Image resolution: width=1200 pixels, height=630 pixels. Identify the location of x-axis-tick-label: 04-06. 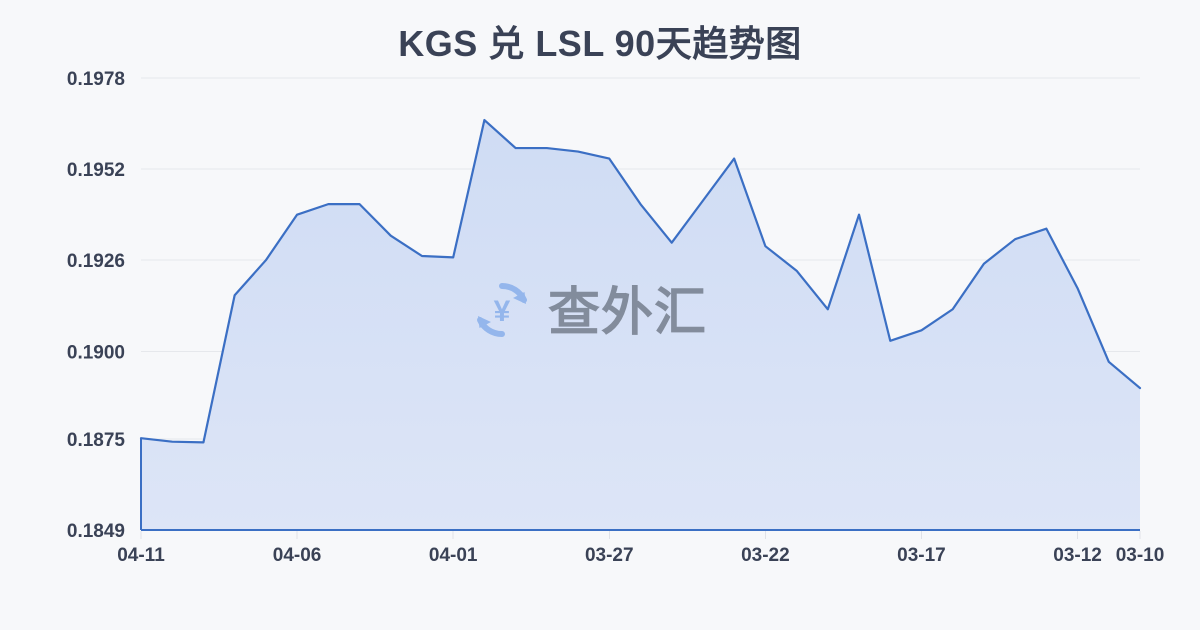
(297, 555).